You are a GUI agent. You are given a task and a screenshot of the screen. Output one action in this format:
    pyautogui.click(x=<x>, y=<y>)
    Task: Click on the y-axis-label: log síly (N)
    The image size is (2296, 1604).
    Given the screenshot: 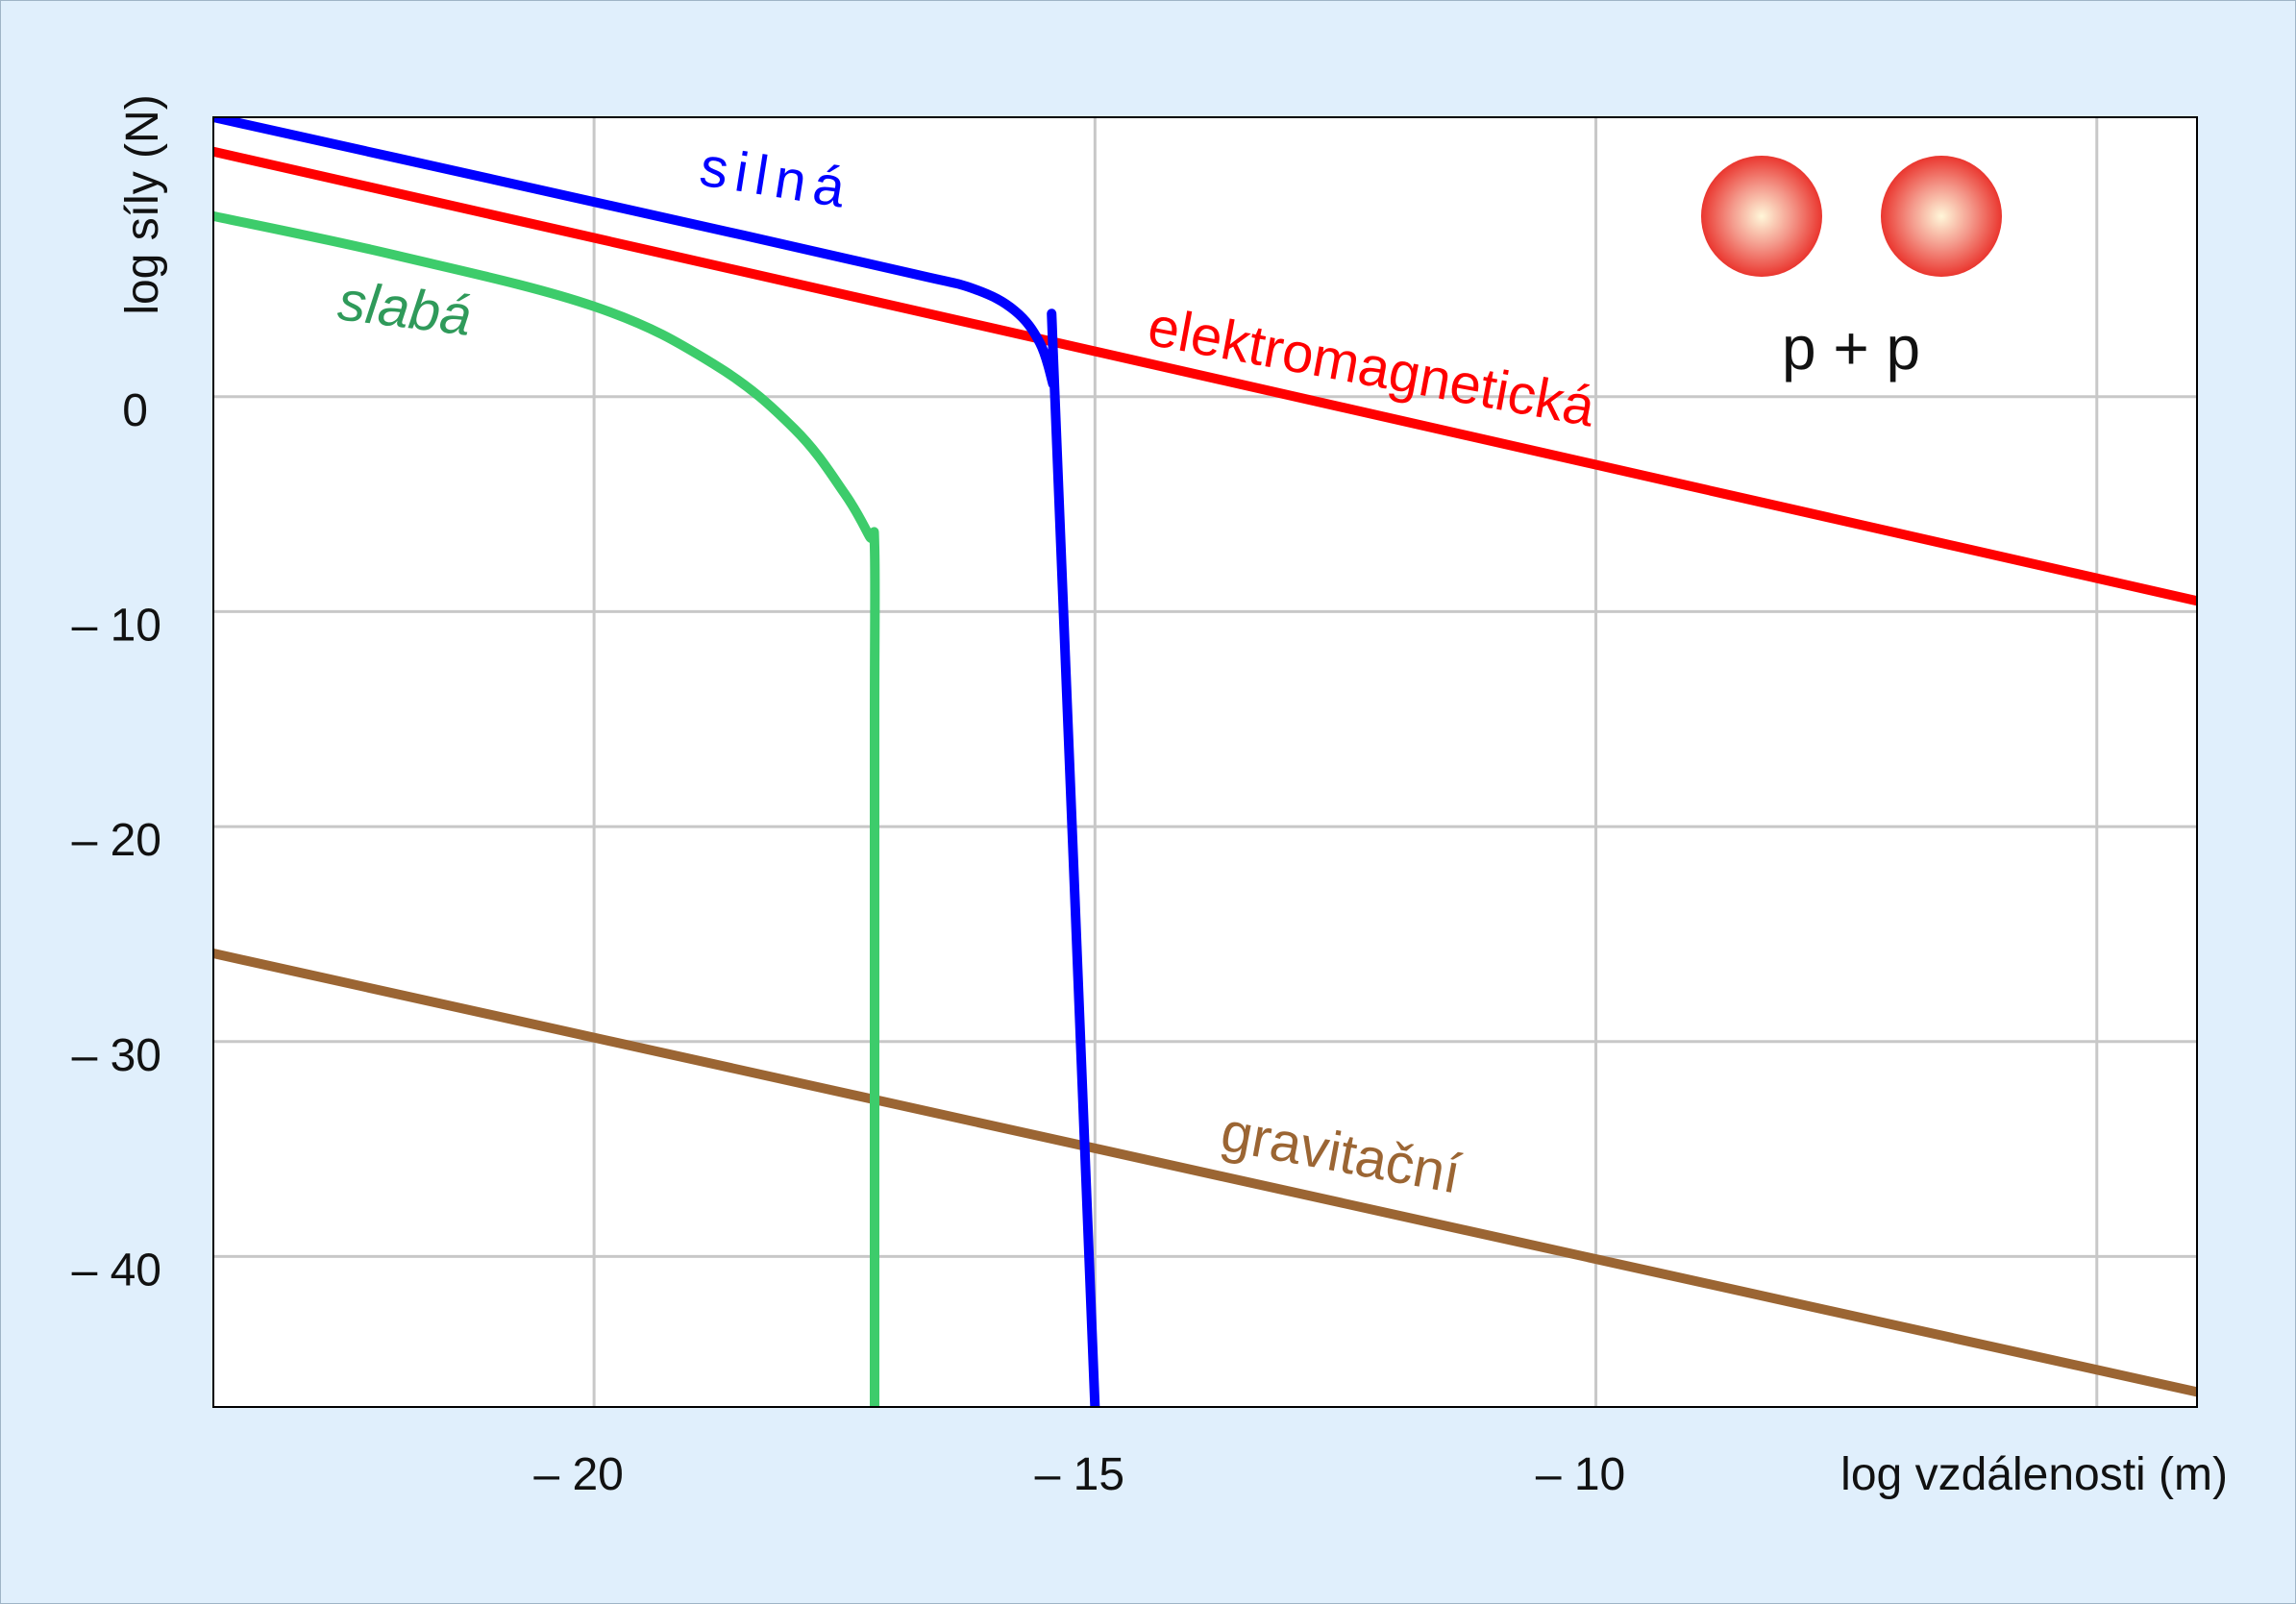 What is the action you would take?
    pyautogui.click(x=142, y=204)
    